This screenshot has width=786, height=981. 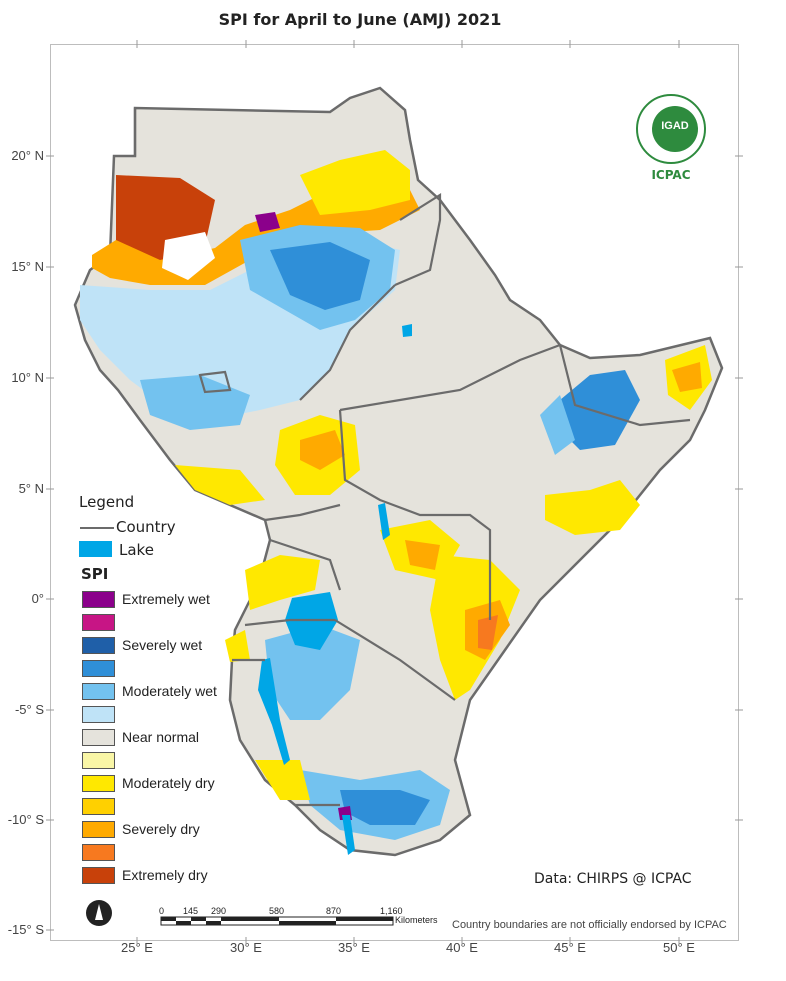 What do you see at coordinates (95, 549) in the screenshot?
I see `lake-swatch` at bounding box center [95, 549].